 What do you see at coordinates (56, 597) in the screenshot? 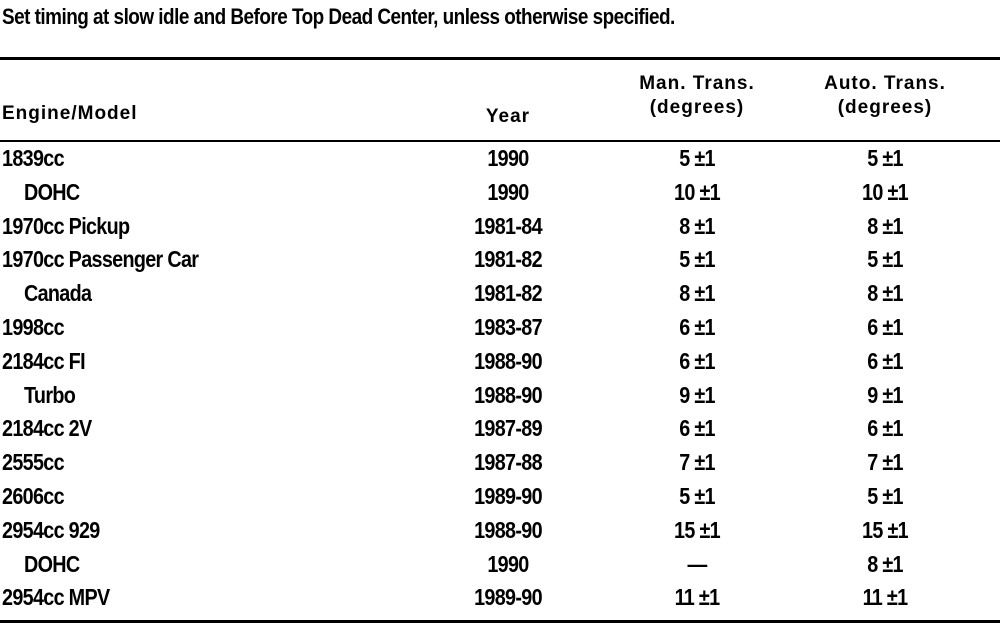
I see `engine-model: 2954cc MPV` at bounding box center [56, 597].